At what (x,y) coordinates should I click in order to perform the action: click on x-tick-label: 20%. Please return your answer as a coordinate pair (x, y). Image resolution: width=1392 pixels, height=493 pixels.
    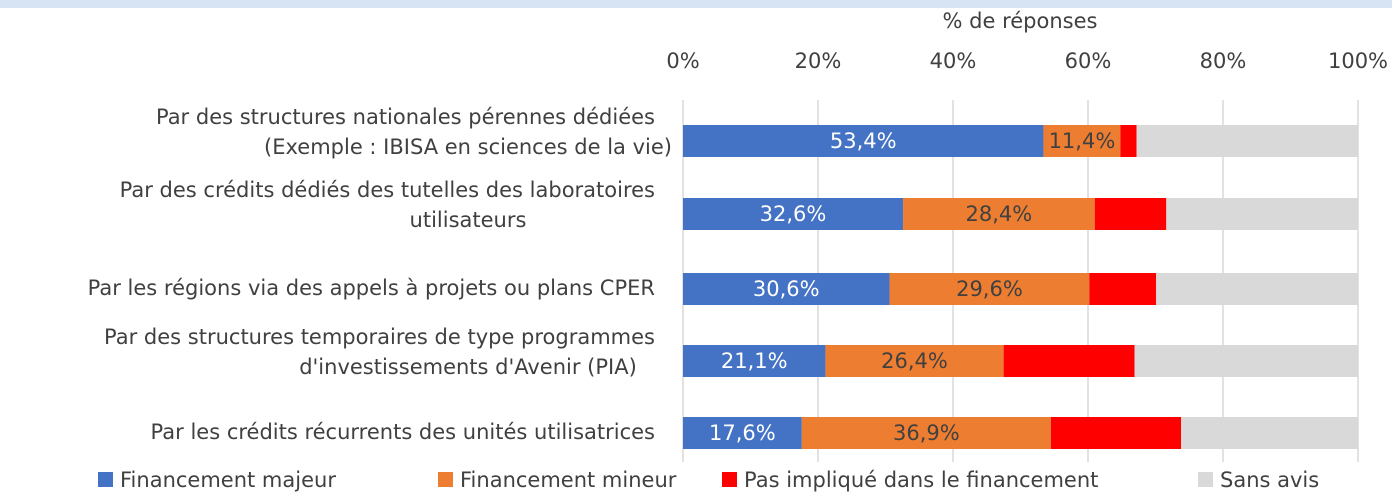
    Looking at the image, I should click on (818, 61).